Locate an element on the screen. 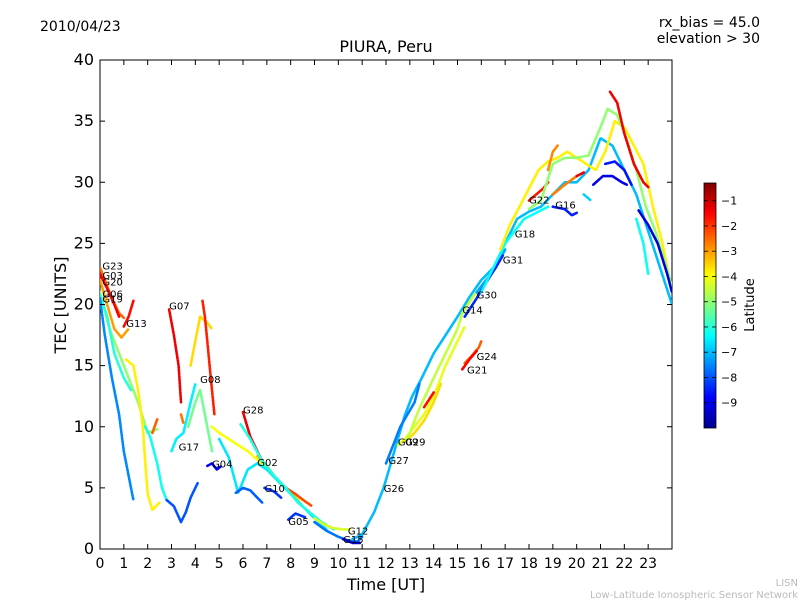  x-tick-label: 5 is located at coordinates (219, 564).